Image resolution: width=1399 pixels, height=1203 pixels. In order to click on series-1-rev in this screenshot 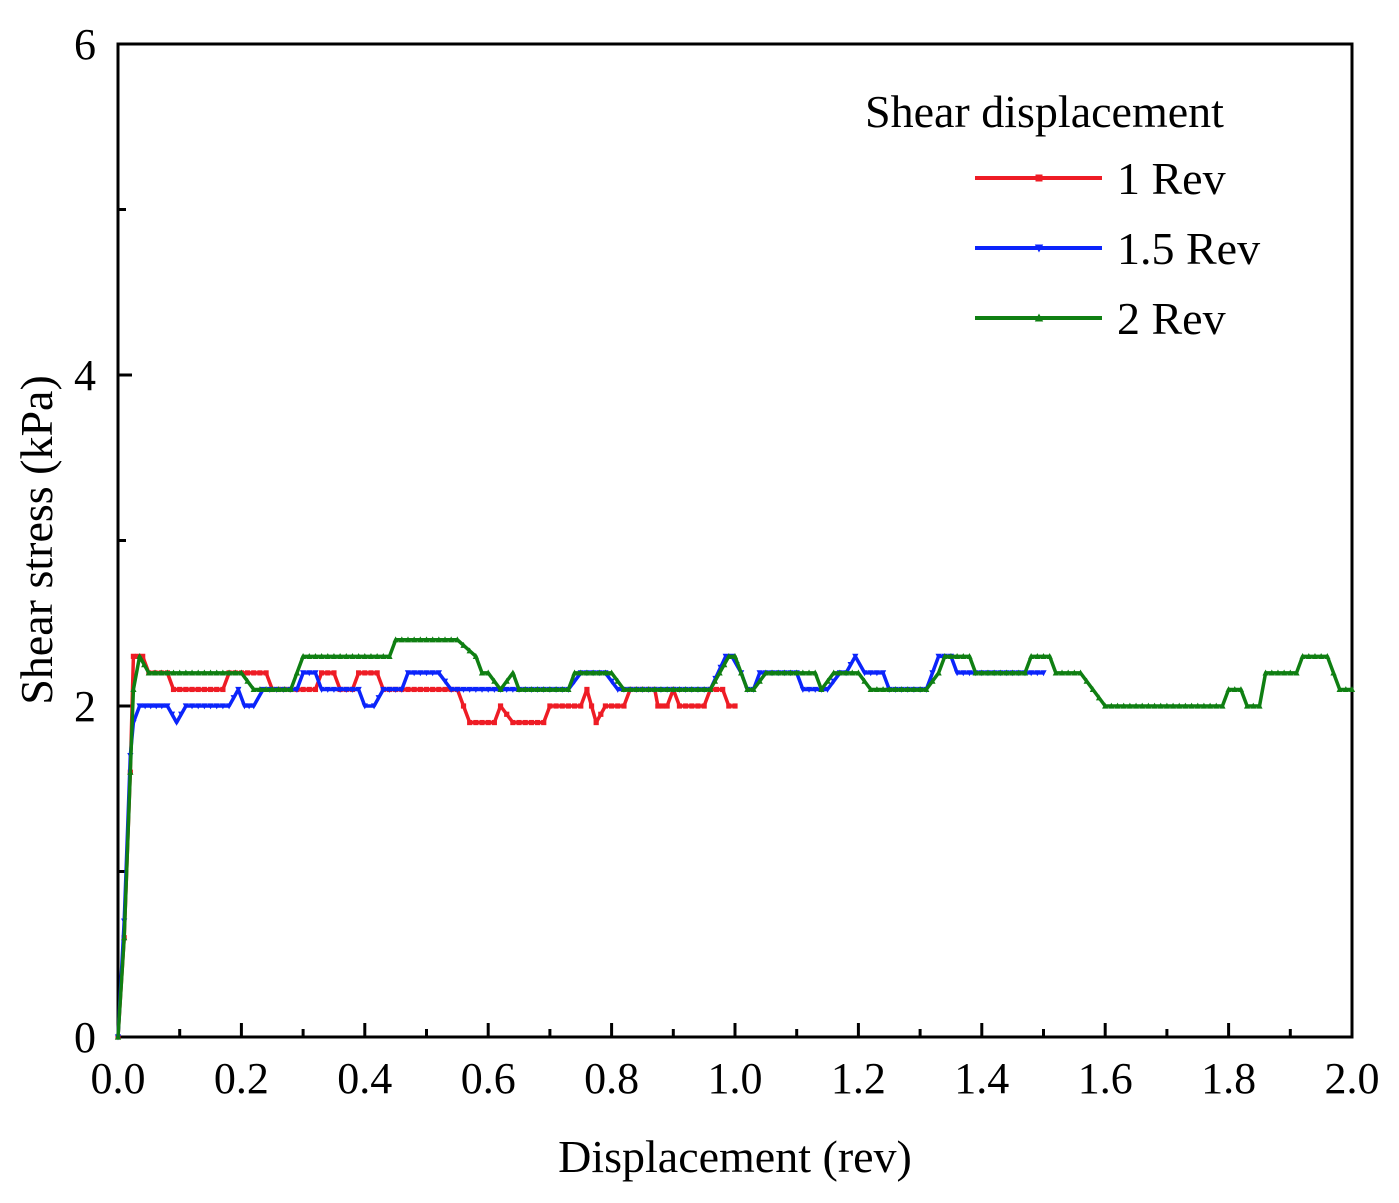, I will do `click(426, 846)`.